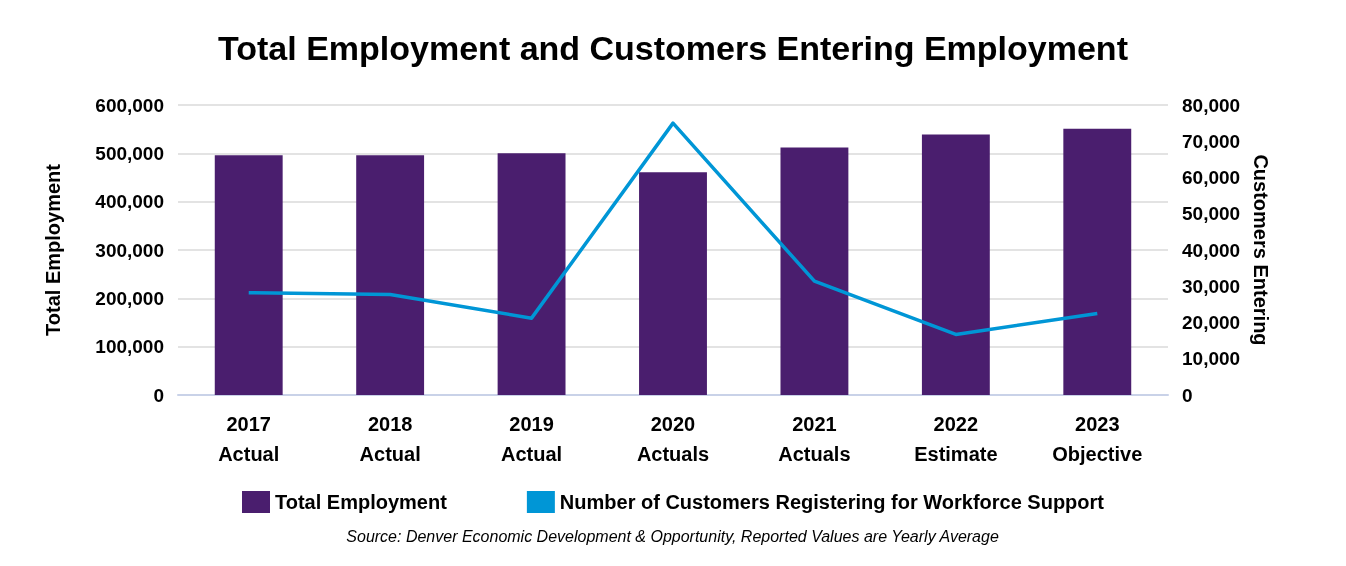  I want to click on y2-tick-label: 10,000, so click(1211, 359).